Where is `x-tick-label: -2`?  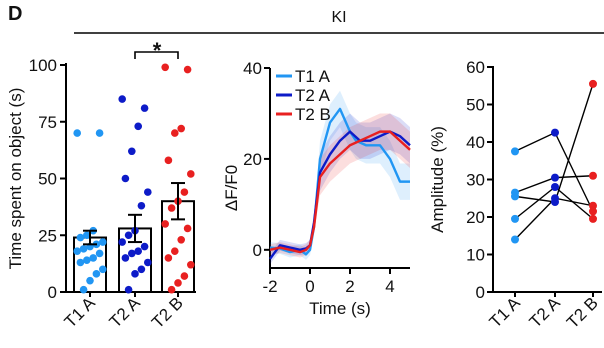
x-tick-label: -2 is located at coordinates (269, 286).